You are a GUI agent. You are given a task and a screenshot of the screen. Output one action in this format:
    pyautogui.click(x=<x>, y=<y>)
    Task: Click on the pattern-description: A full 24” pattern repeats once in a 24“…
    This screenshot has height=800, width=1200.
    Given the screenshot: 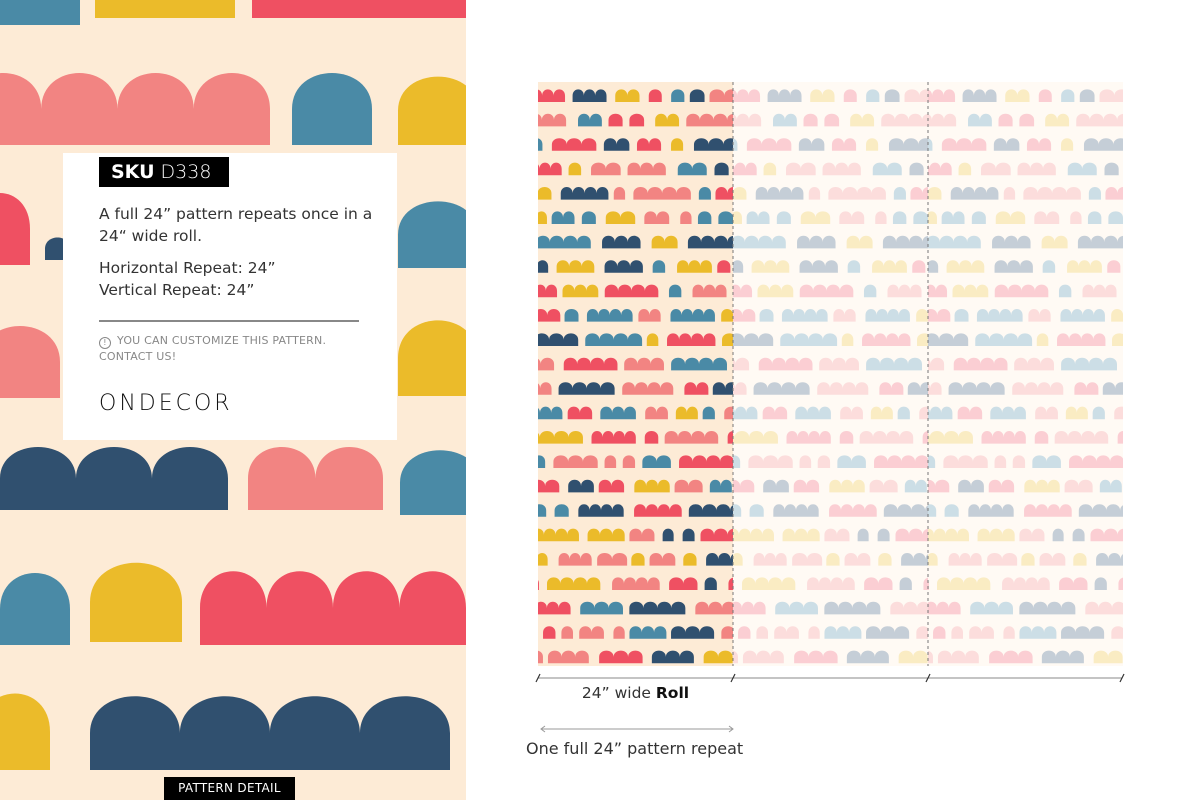 What is the action you would take?
    pyautogui.click(x=236, y=225)
    